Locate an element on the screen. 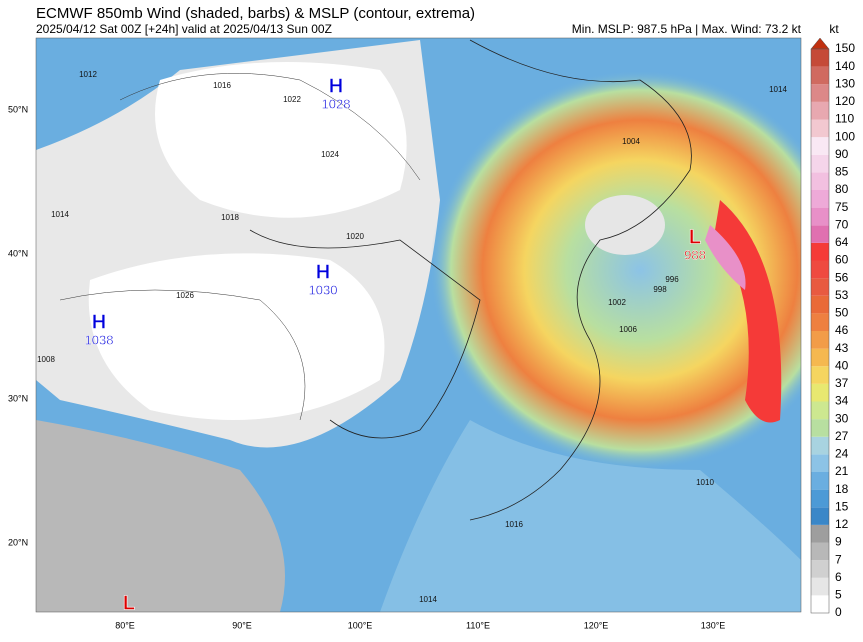 The image size is (863, 642). contour-label: 1002 is located at coordinates (617, 302).